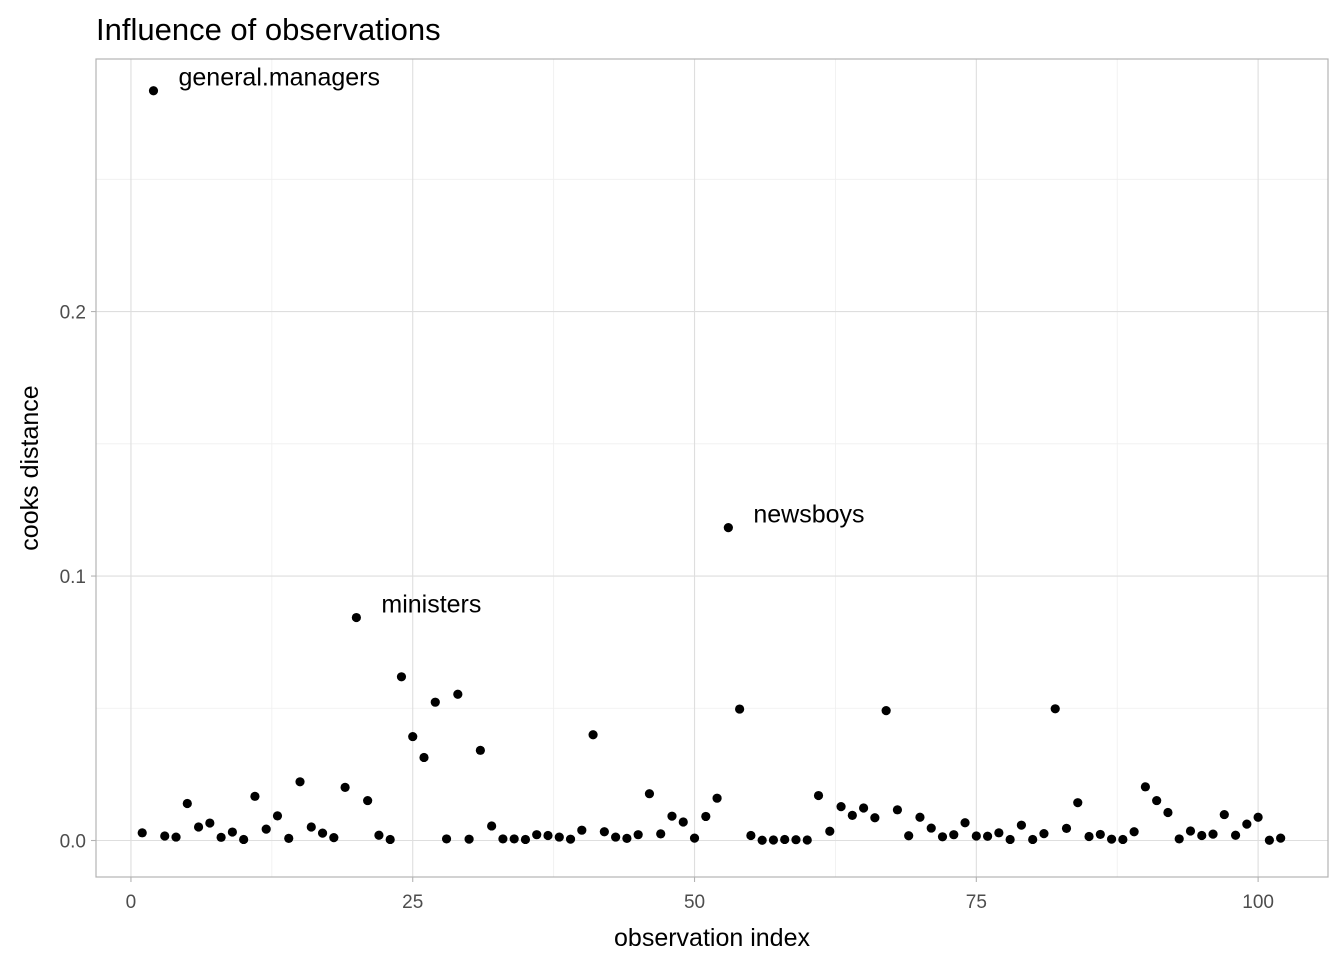 This screenshot has height=960, width=1344. Describe the element at coordinates (30, 467) in the screenshot. I see `y-axis-title: cooks distance` at that location.